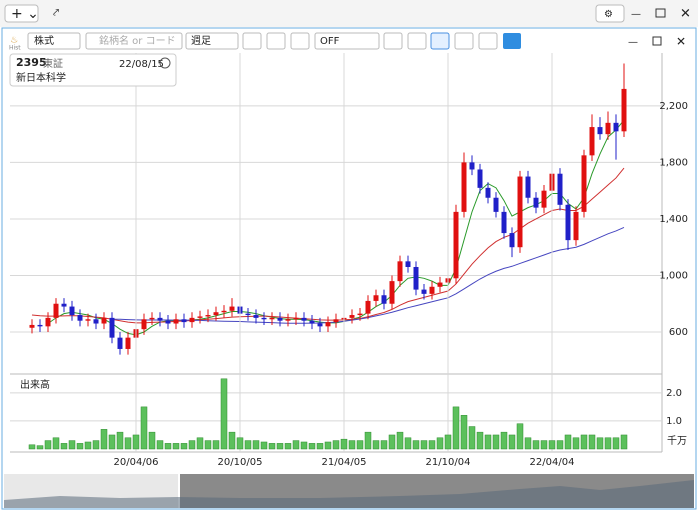  Describe the element at coordinates (393, 41) in the screenshot. I see `shuffle-button` at that location.